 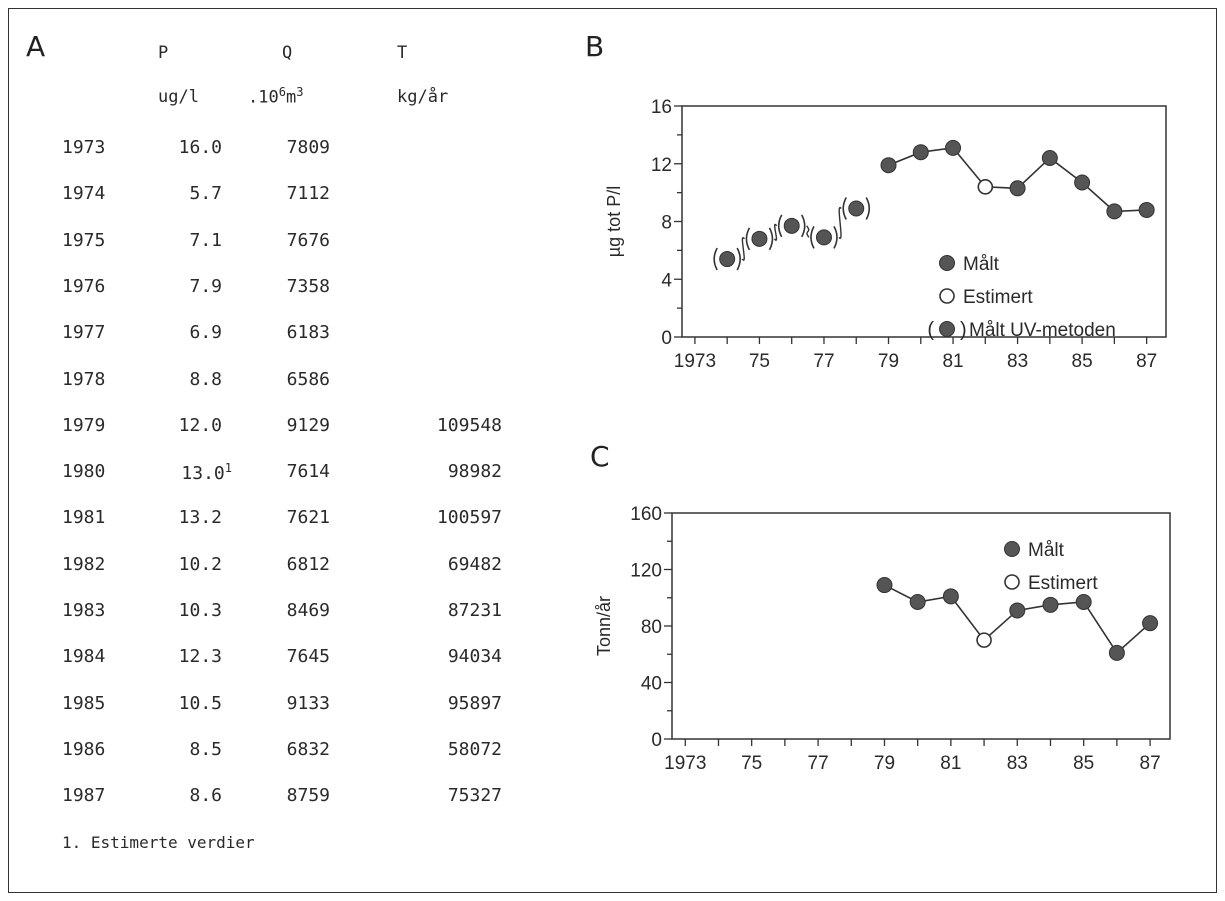 What do you see at coordinates (646, 514) in the screenshot?
I see `y-tick-label: 160` at bounding box center [646, 514].